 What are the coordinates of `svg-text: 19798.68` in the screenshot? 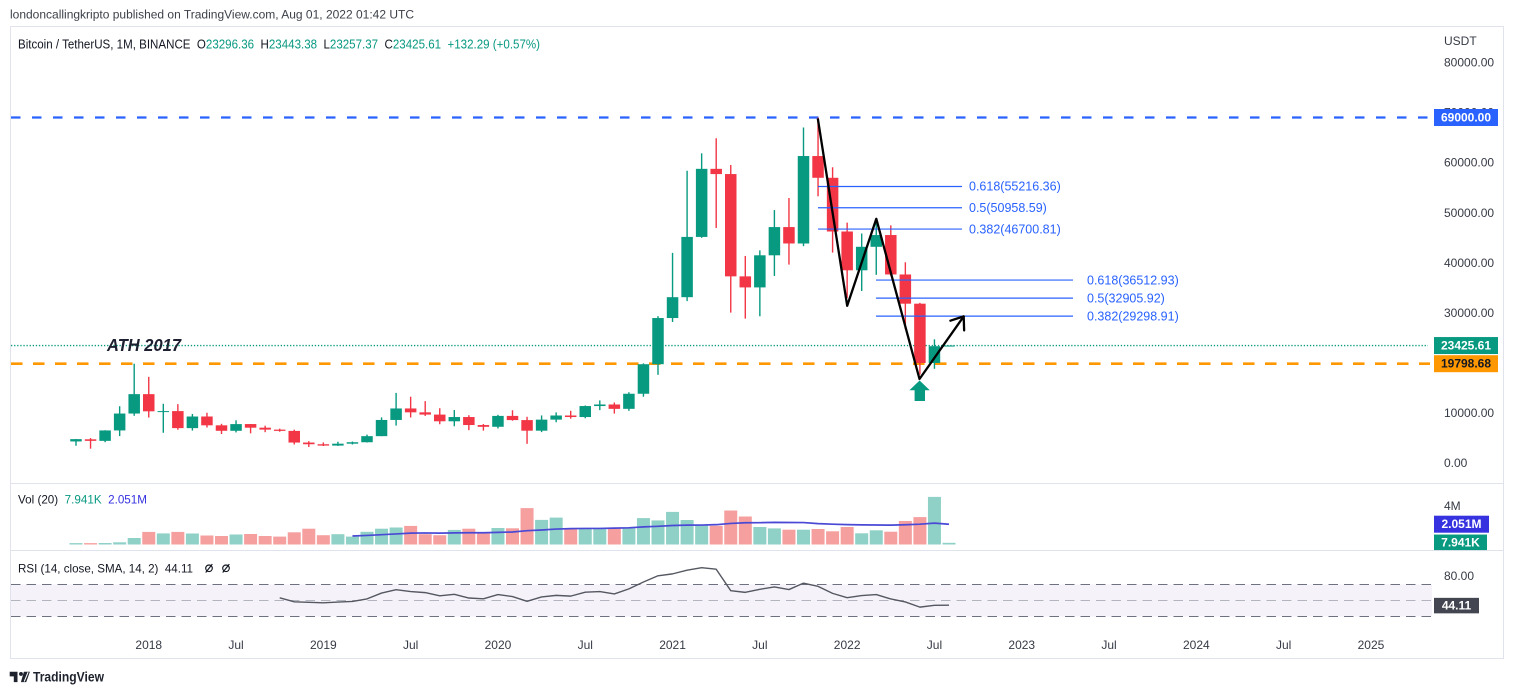 It's located at (1466, 364).